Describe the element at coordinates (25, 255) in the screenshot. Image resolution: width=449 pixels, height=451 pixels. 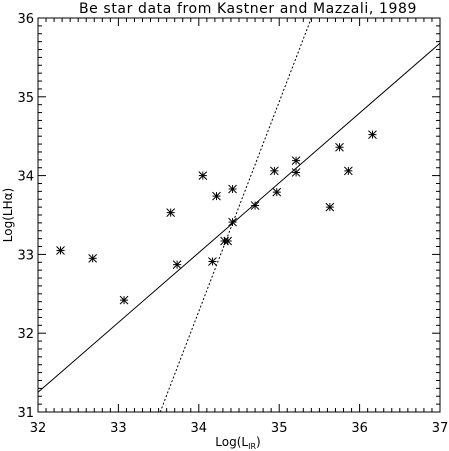
I see `y-tick-label: 33` at that location.